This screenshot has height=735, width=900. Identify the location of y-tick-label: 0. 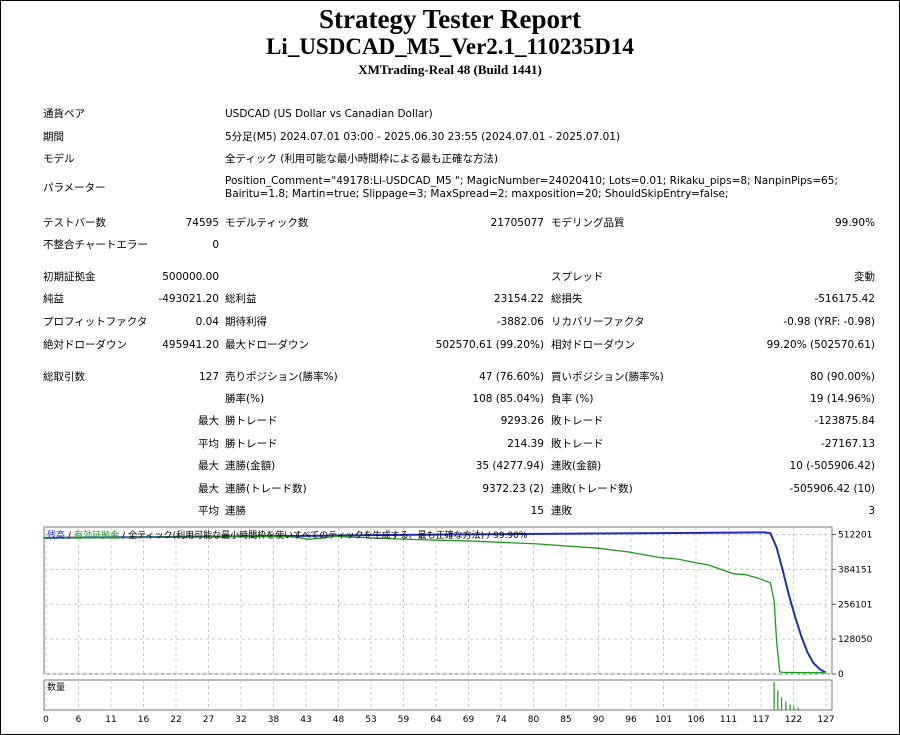
(841, 675).